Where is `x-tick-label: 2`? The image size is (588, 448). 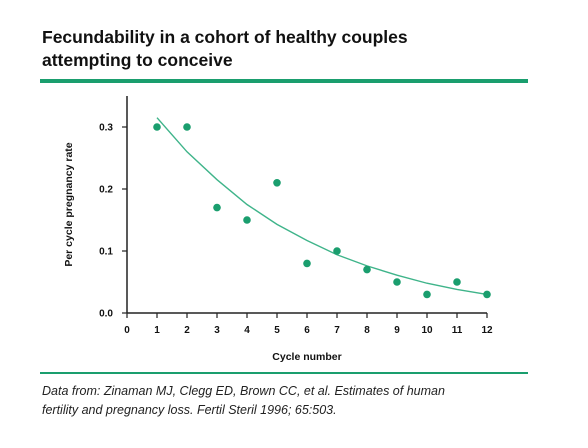
x-tick-label: 2 is located at coordinates (187, 330).